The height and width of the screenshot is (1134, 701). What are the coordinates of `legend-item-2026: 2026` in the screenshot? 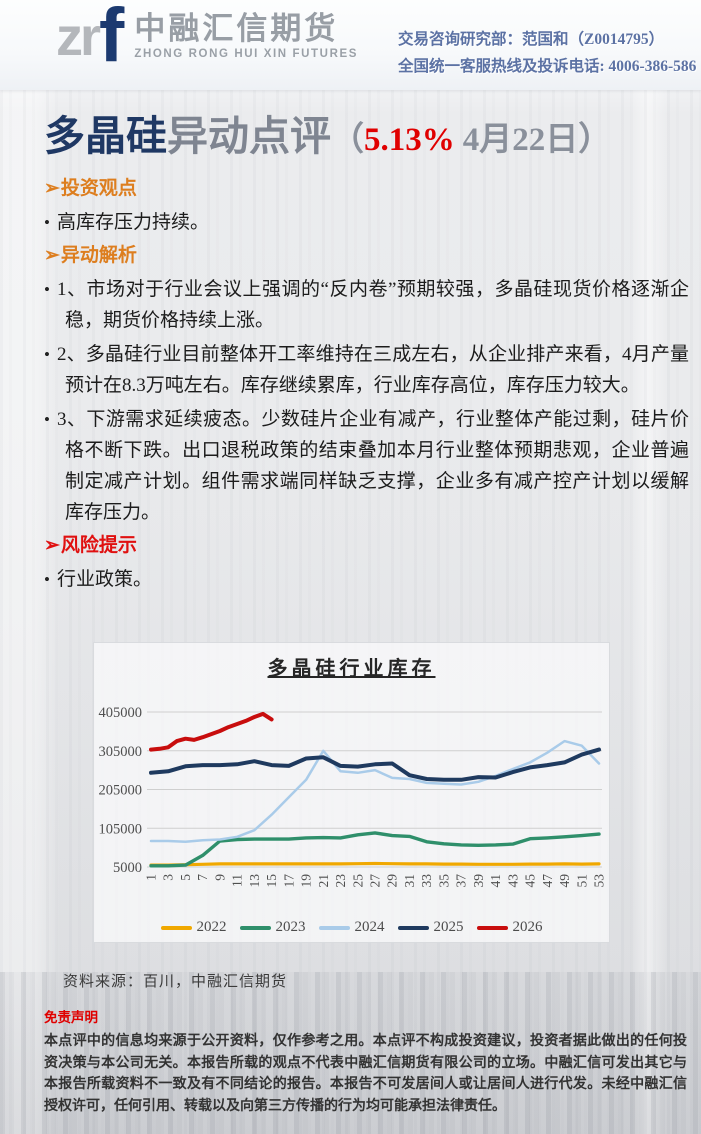 It's located at (509, 927).